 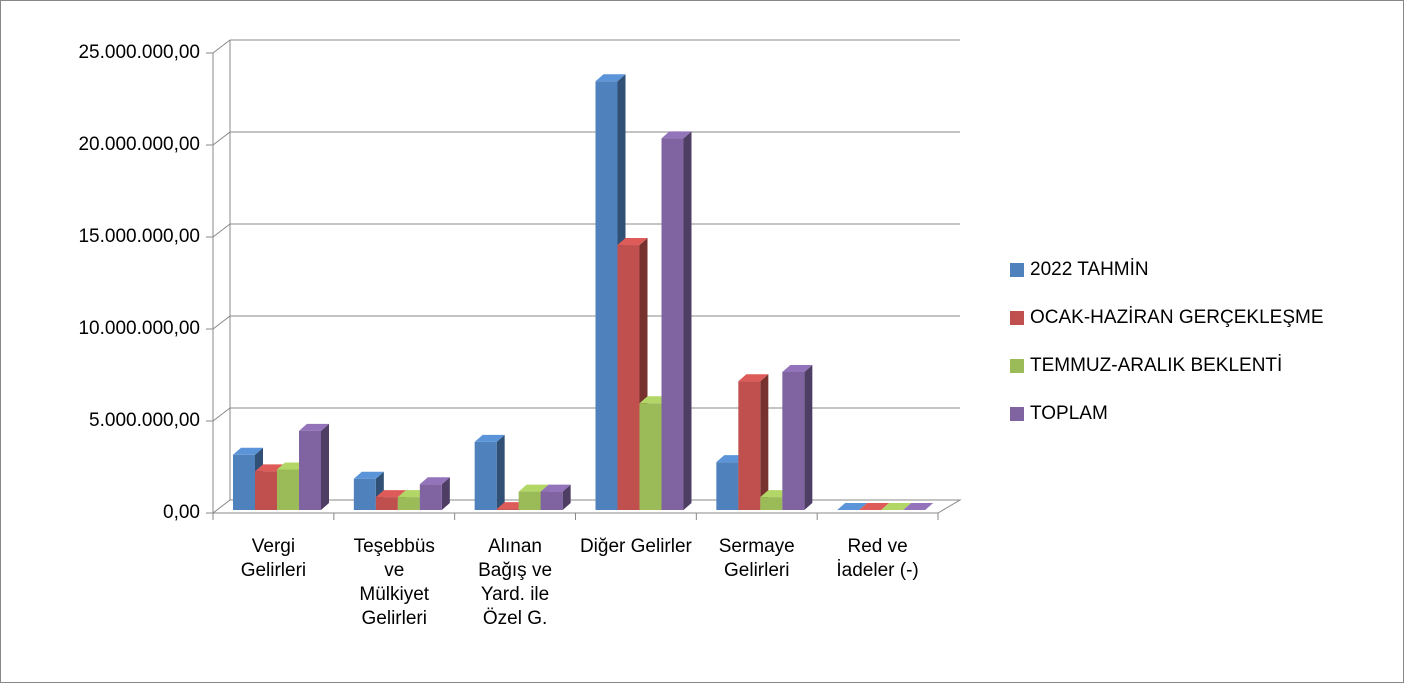 I want to click on y-tick-label: 0,00, so click(x=181, y=512).